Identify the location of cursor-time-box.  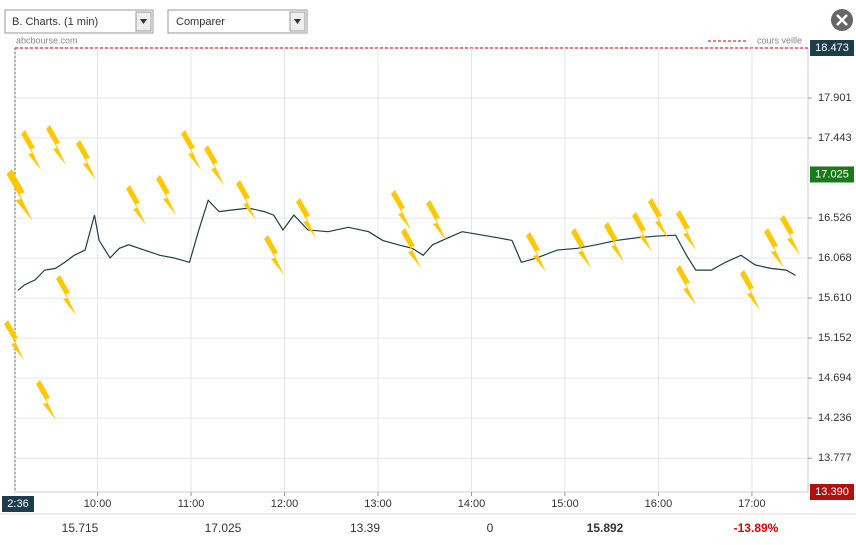
(18, 504).